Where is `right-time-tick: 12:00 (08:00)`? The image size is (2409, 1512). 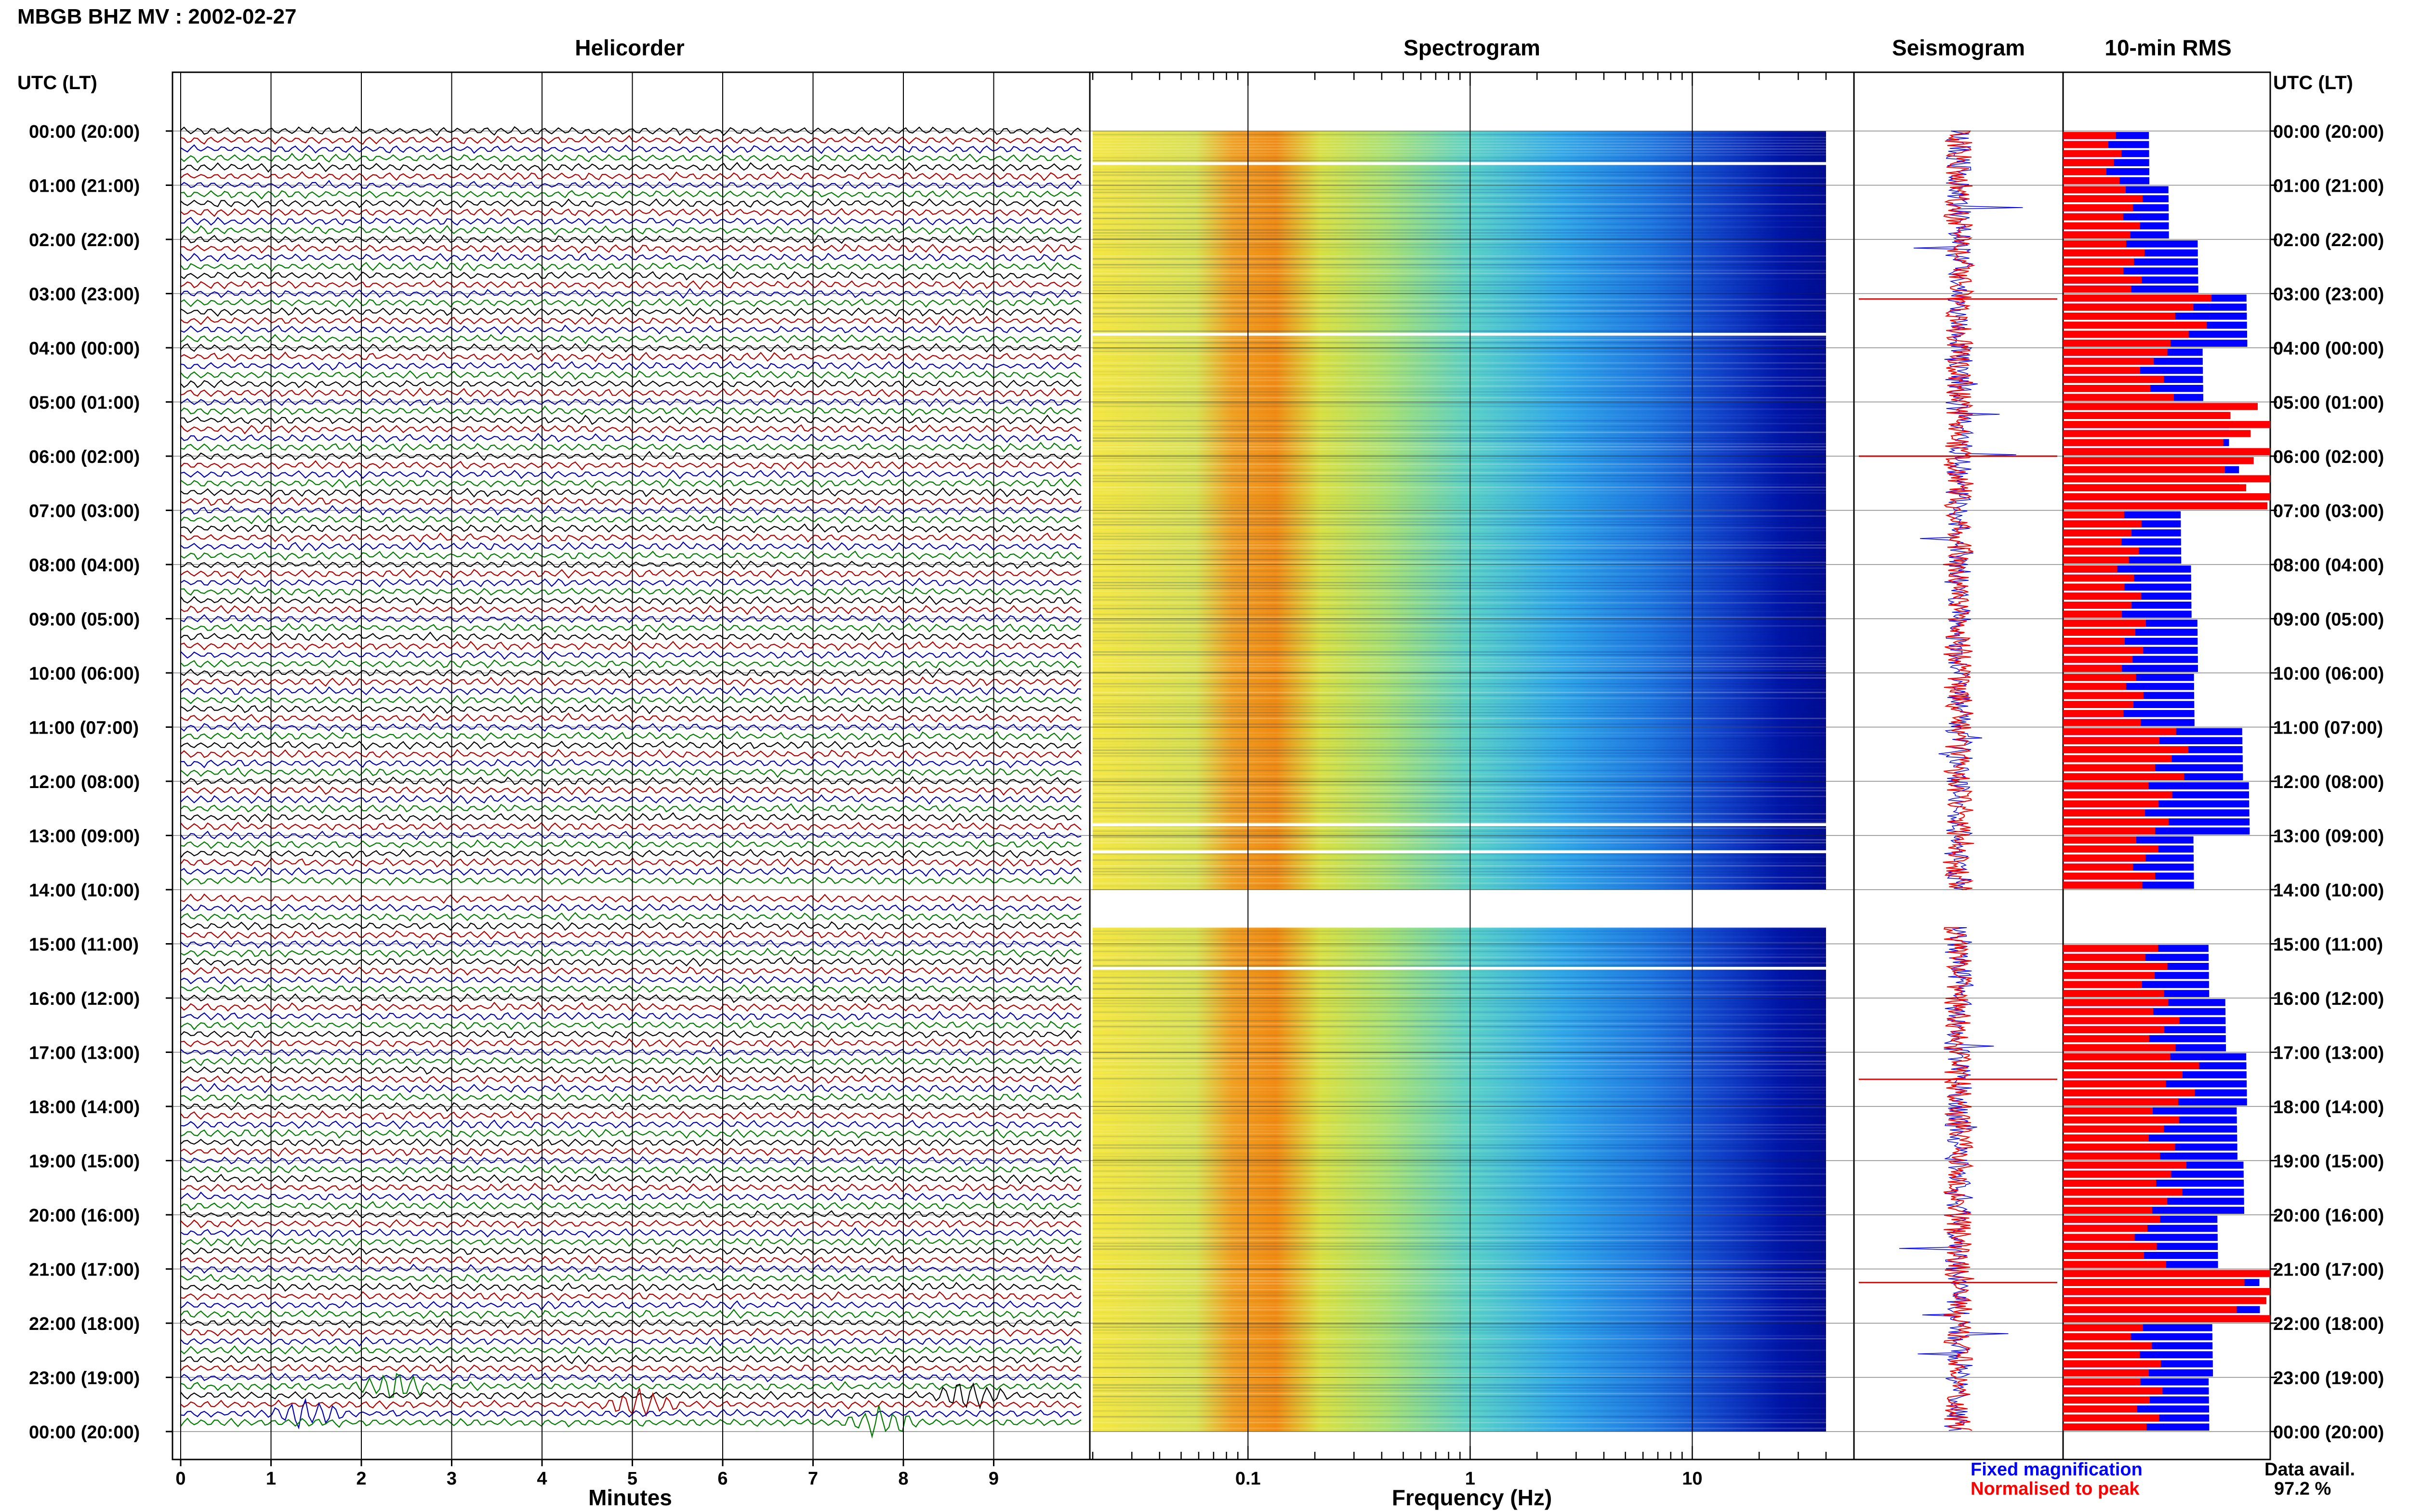
right-time-tick: 12:00 (08:00) is located at coordinates (2328, 782).